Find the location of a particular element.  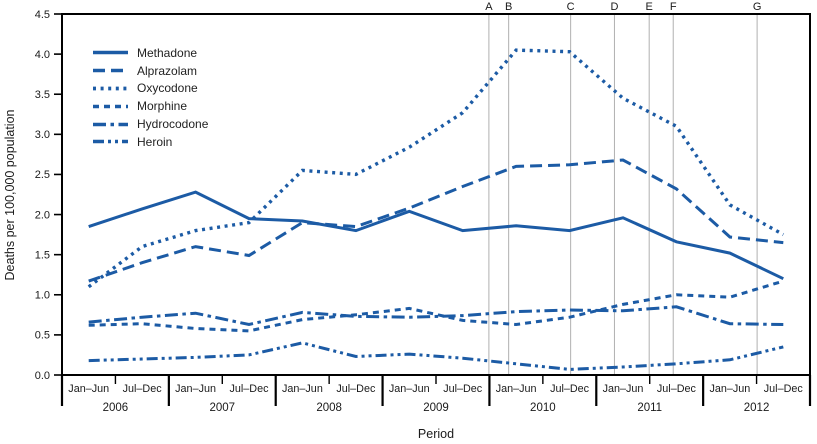

legend-sample-line-dot is located at coordinates (110, 88).